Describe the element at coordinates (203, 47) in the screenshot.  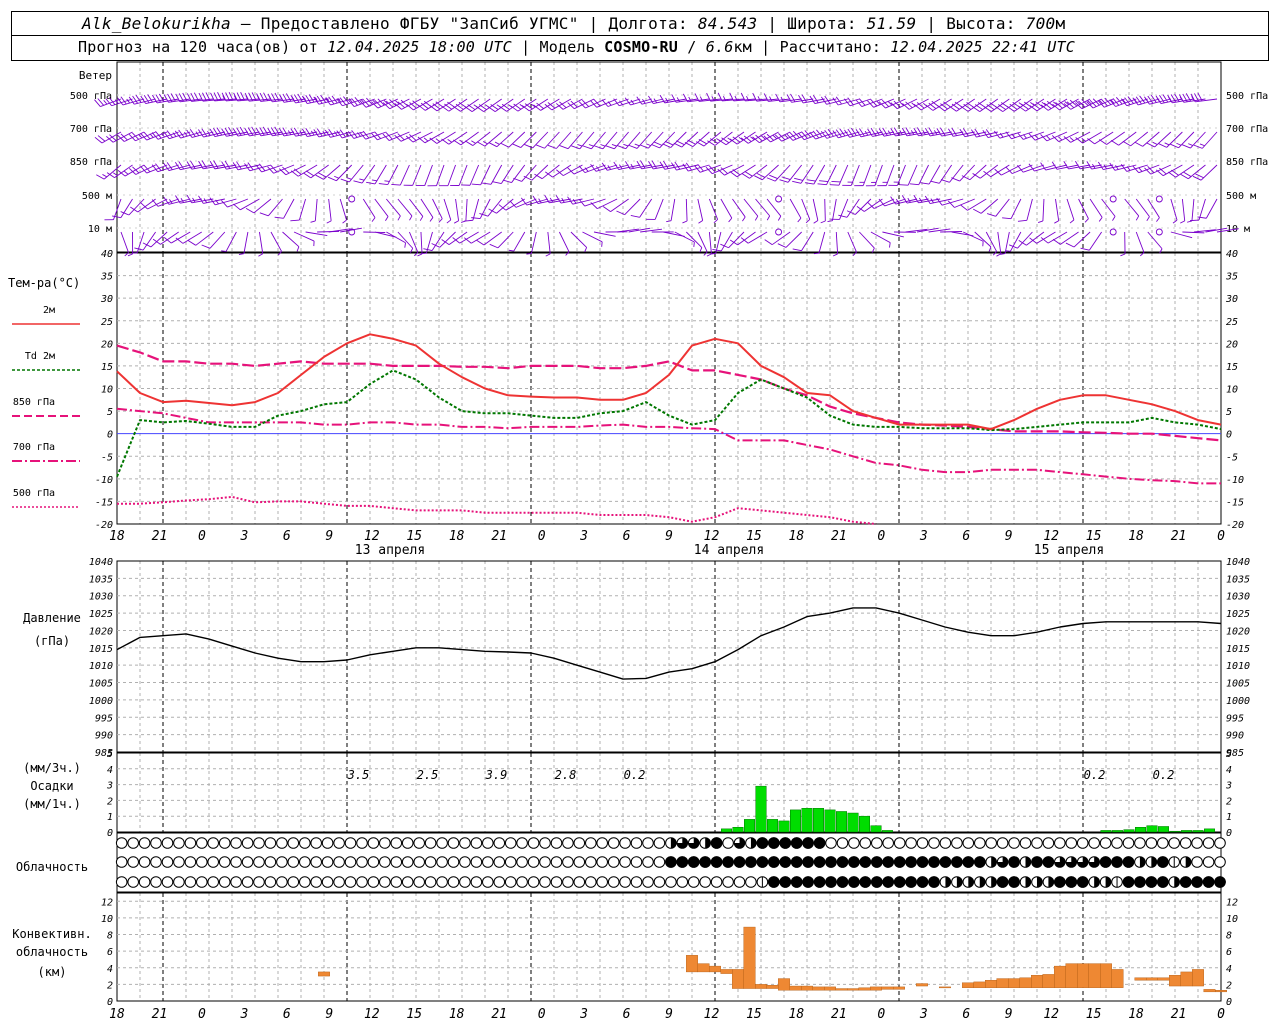
I see `forecast-label: Прогноз на 120 часа(ов) от` at that location.